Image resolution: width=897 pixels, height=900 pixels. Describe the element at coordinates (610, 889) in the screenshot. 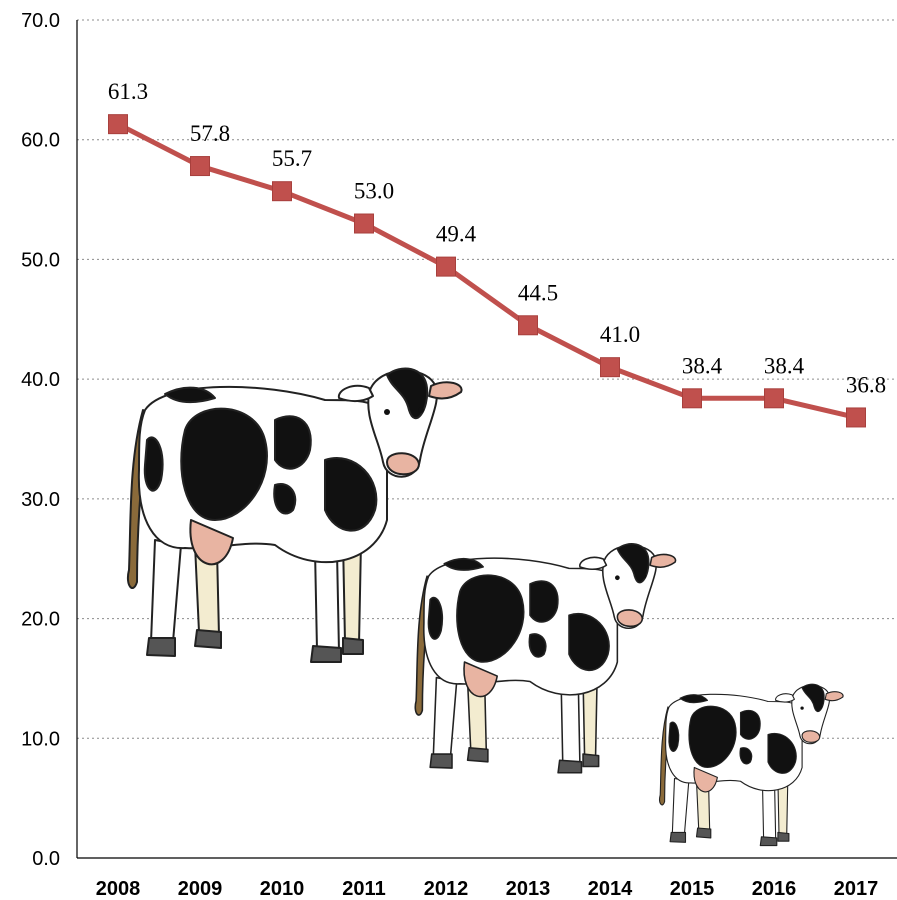

I see `x-tick-label: 2014` at that location.